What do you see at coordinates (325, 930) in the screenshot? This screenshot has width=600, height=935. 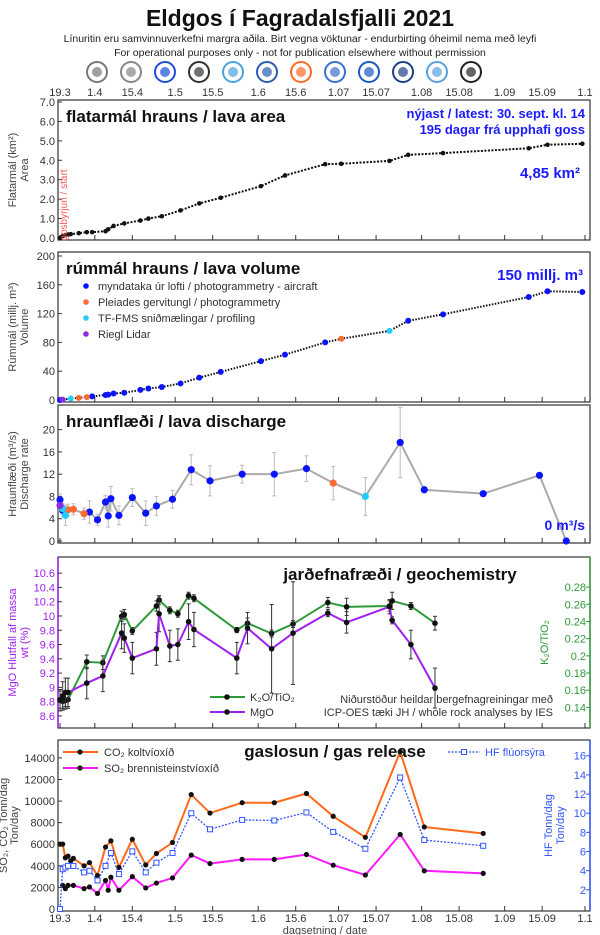 I see `x-axis-title: dagsetning / date` at bounding box center [325, 930].